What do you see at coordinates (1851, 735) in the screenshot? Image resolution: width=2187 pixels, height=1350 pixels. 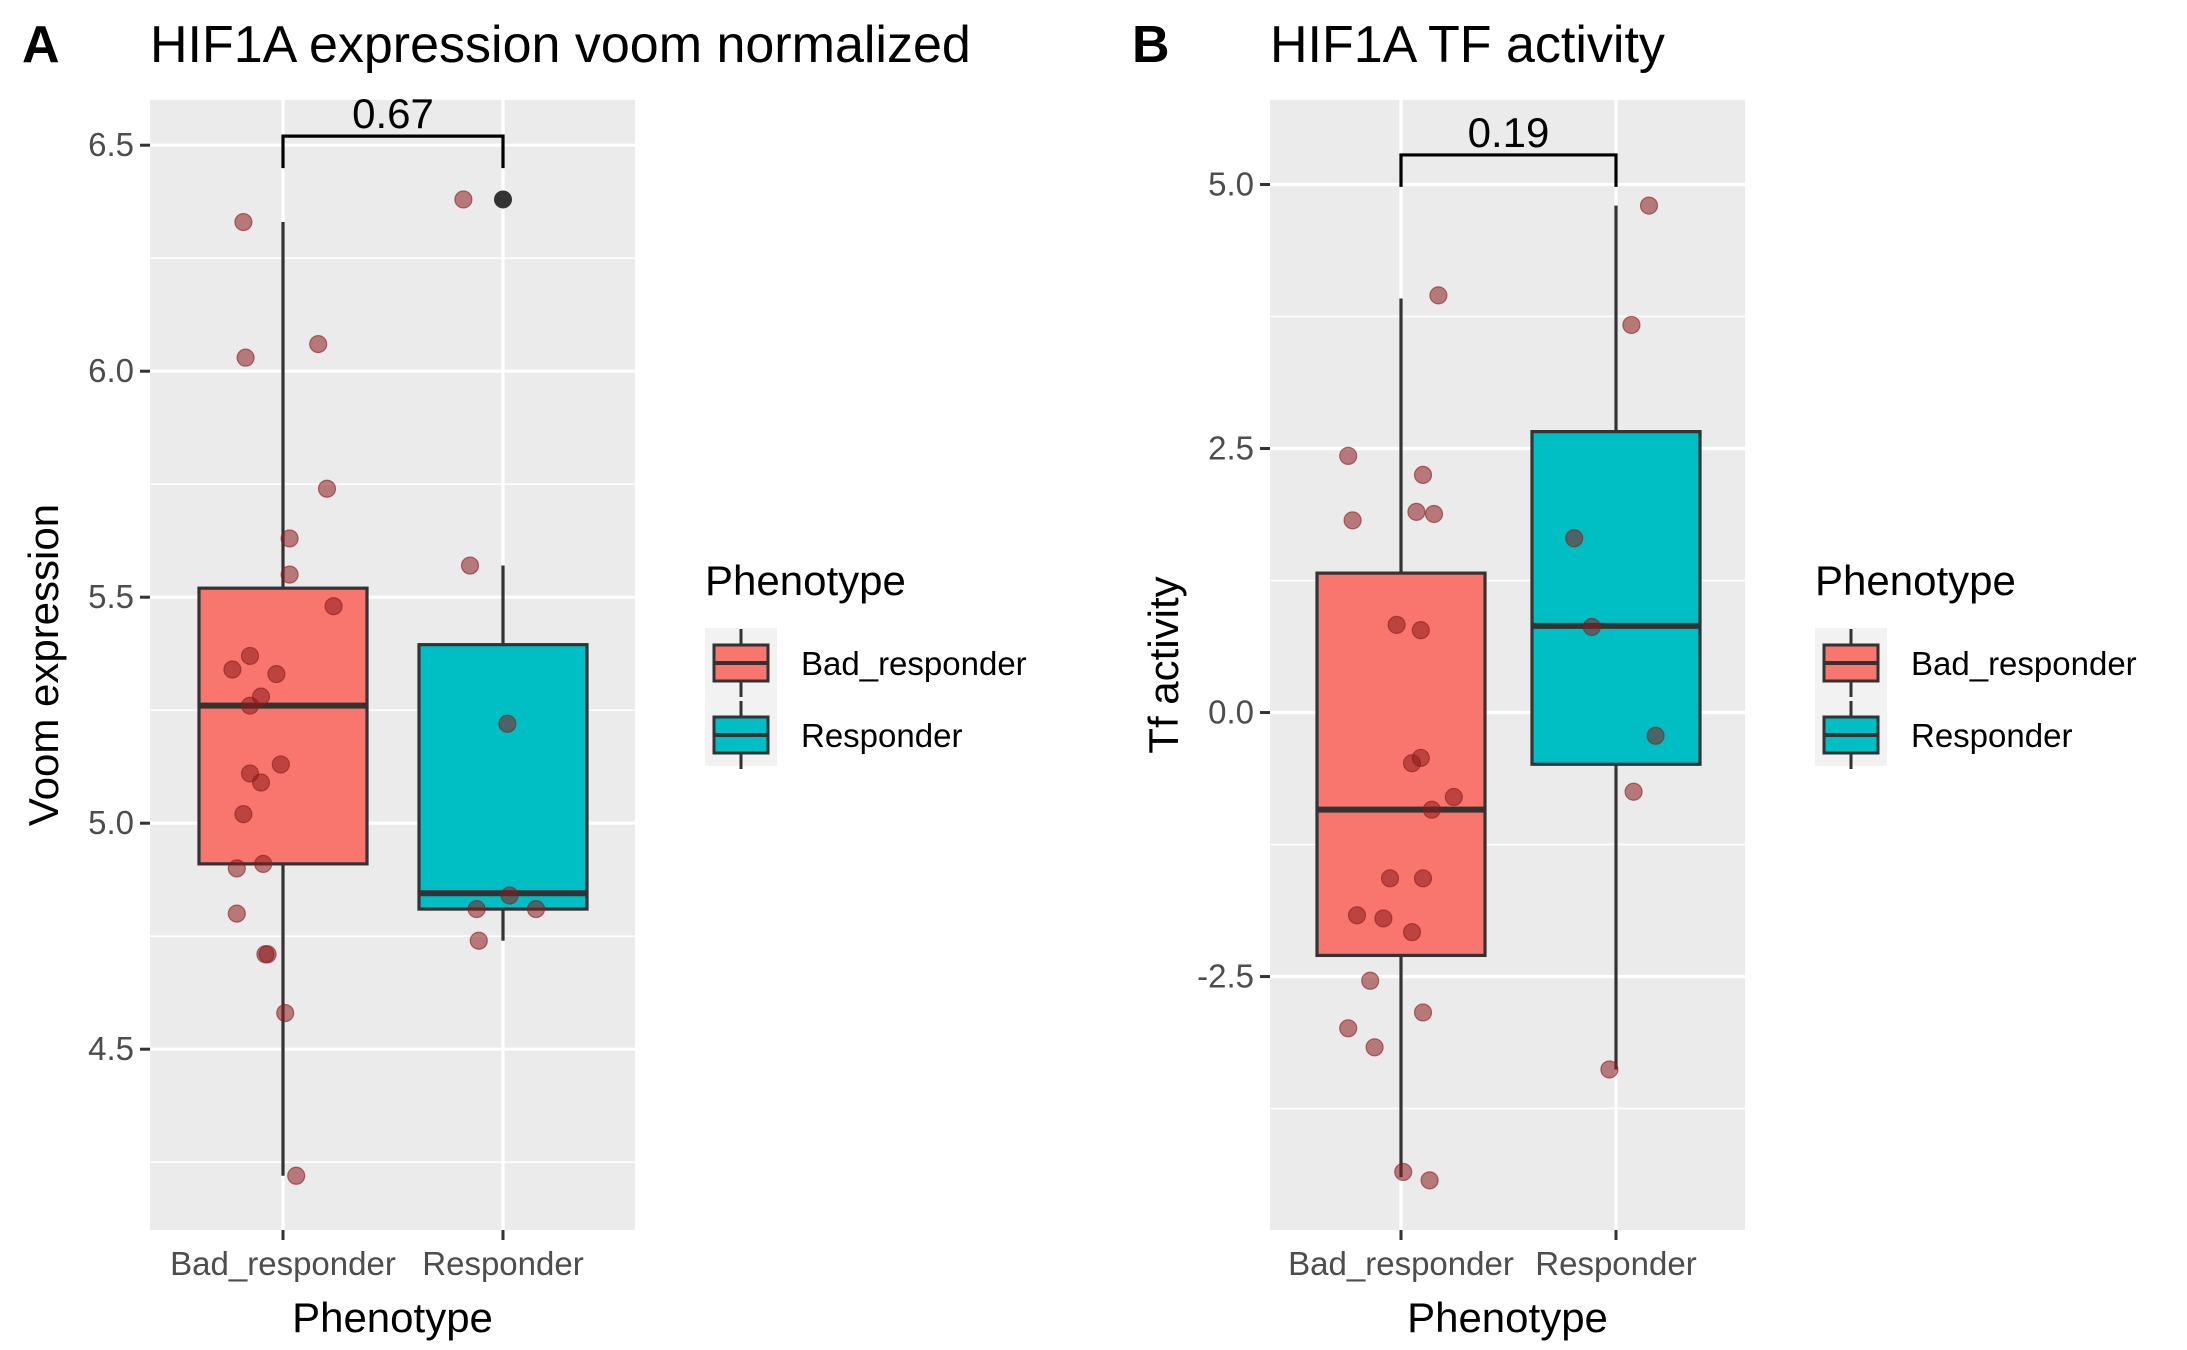 I see `panel-b-legend-key-responder` at bounding box center [1851, 735].